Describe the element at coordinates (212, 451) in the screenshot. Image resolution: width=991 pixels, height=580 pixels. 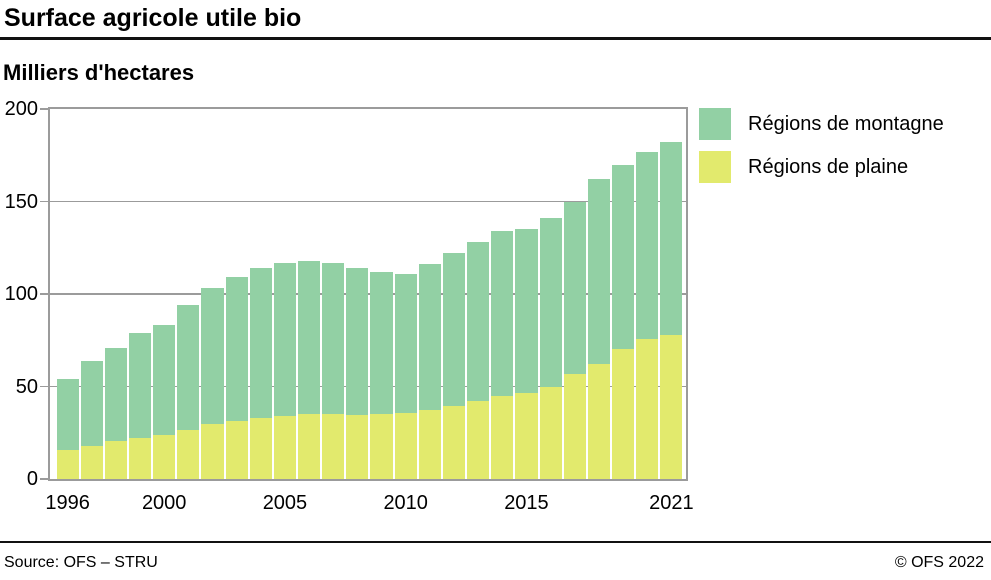
I see `bar-segment-plaine-2002` at that location.